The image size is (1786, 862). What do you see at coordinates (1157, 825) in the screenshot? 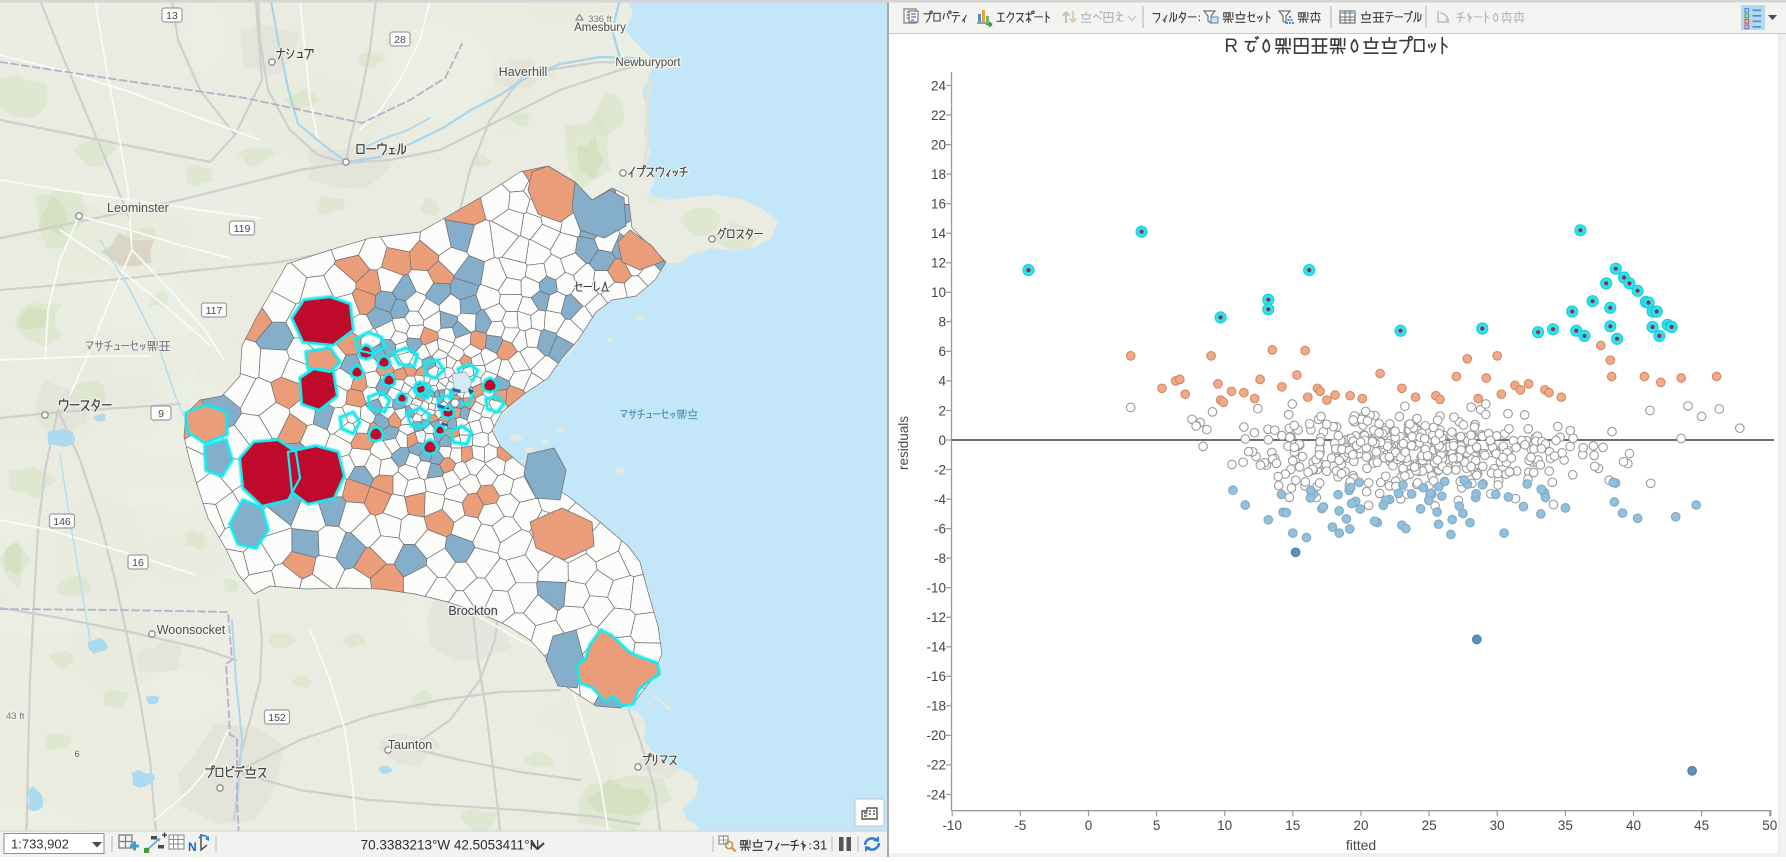
I see `svg-text: 5` at bounding box center [1157, 825].